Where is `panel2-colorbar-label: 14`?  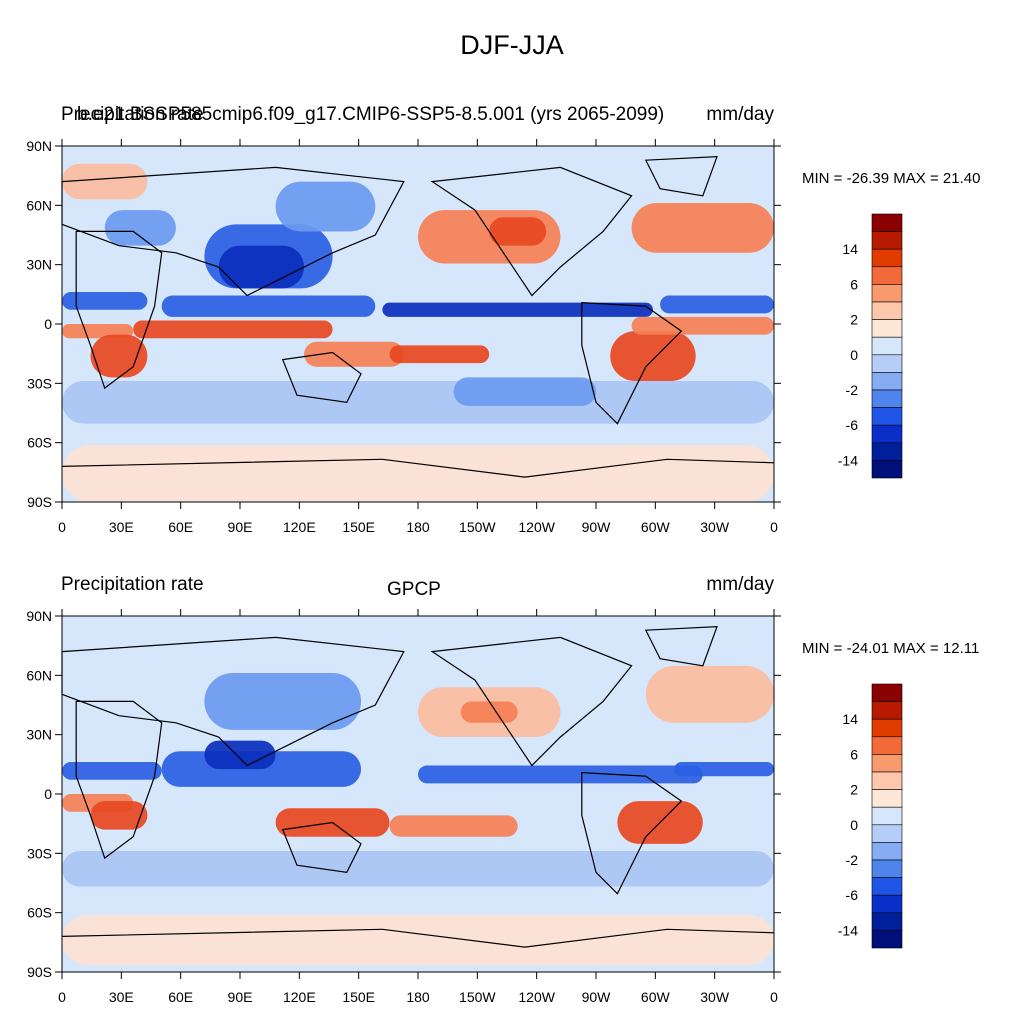 panel2-colorbar-label: 14 is located at coordinates (850, 719).